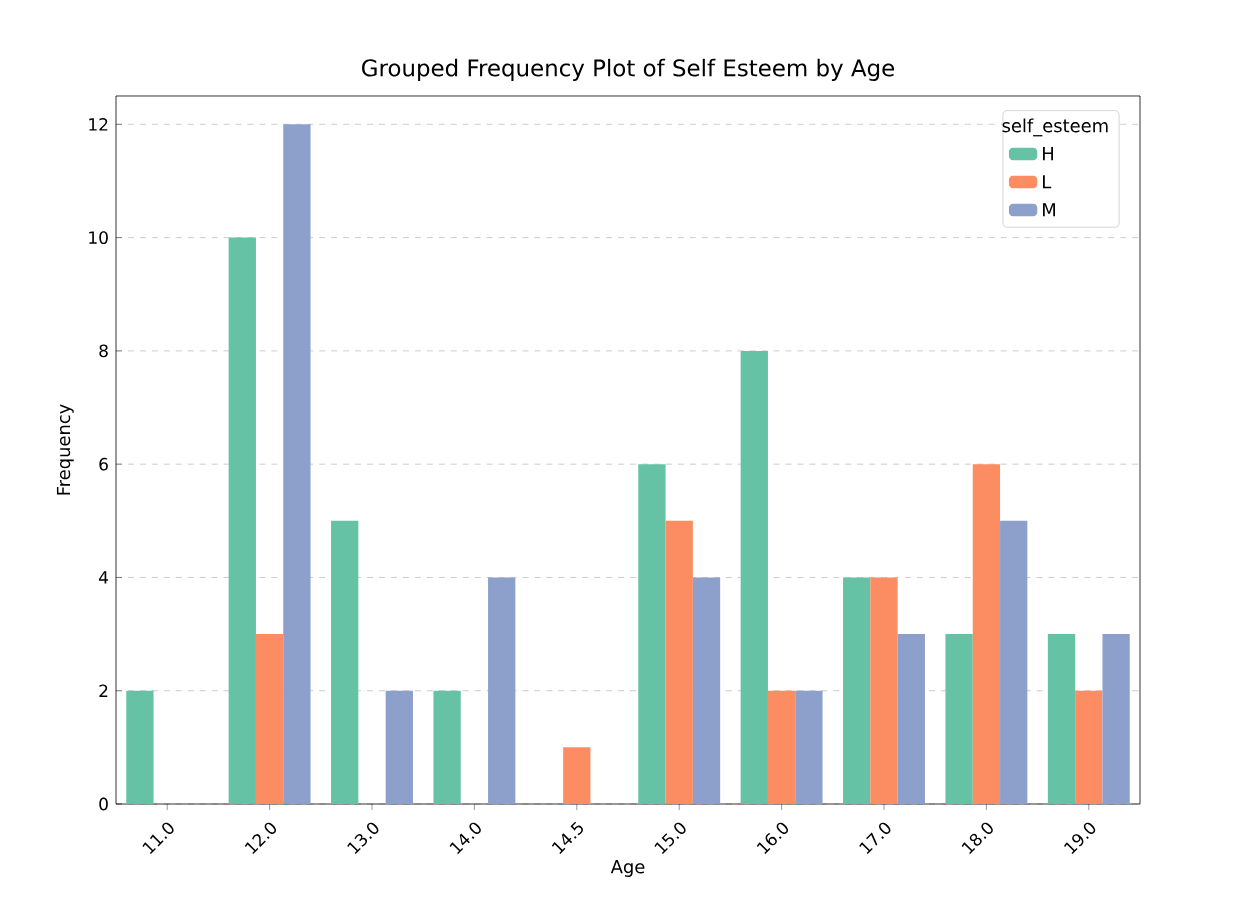 This screenshot has width=1240, height=920. Describe the element at coordinates (1047, 182) in the screenshot. I see `legend-label: L` at that location.